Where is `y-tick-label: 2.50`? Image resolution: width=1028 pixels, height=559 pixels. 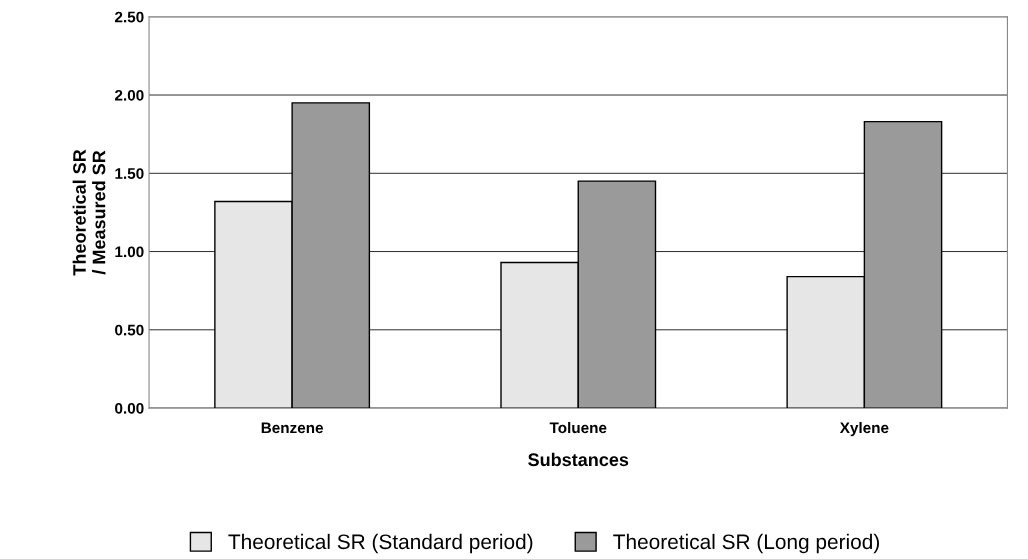
y-tick-label: 2.50 is located at coordinates (129, 17).